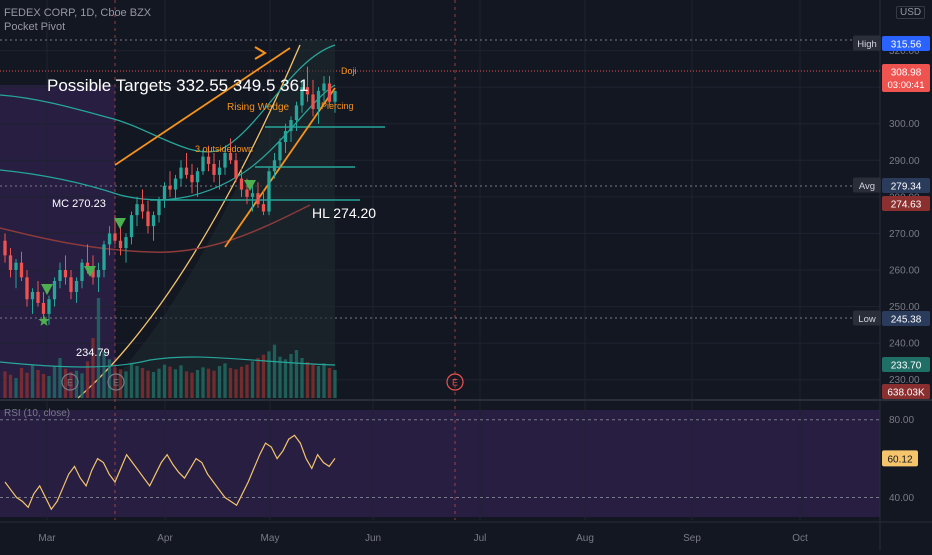 The width and height of the screenshot is (932, 555). I want to click on symbol-title: FEDEX CORP, 1D, Cboe BZX, so click(78, 13).